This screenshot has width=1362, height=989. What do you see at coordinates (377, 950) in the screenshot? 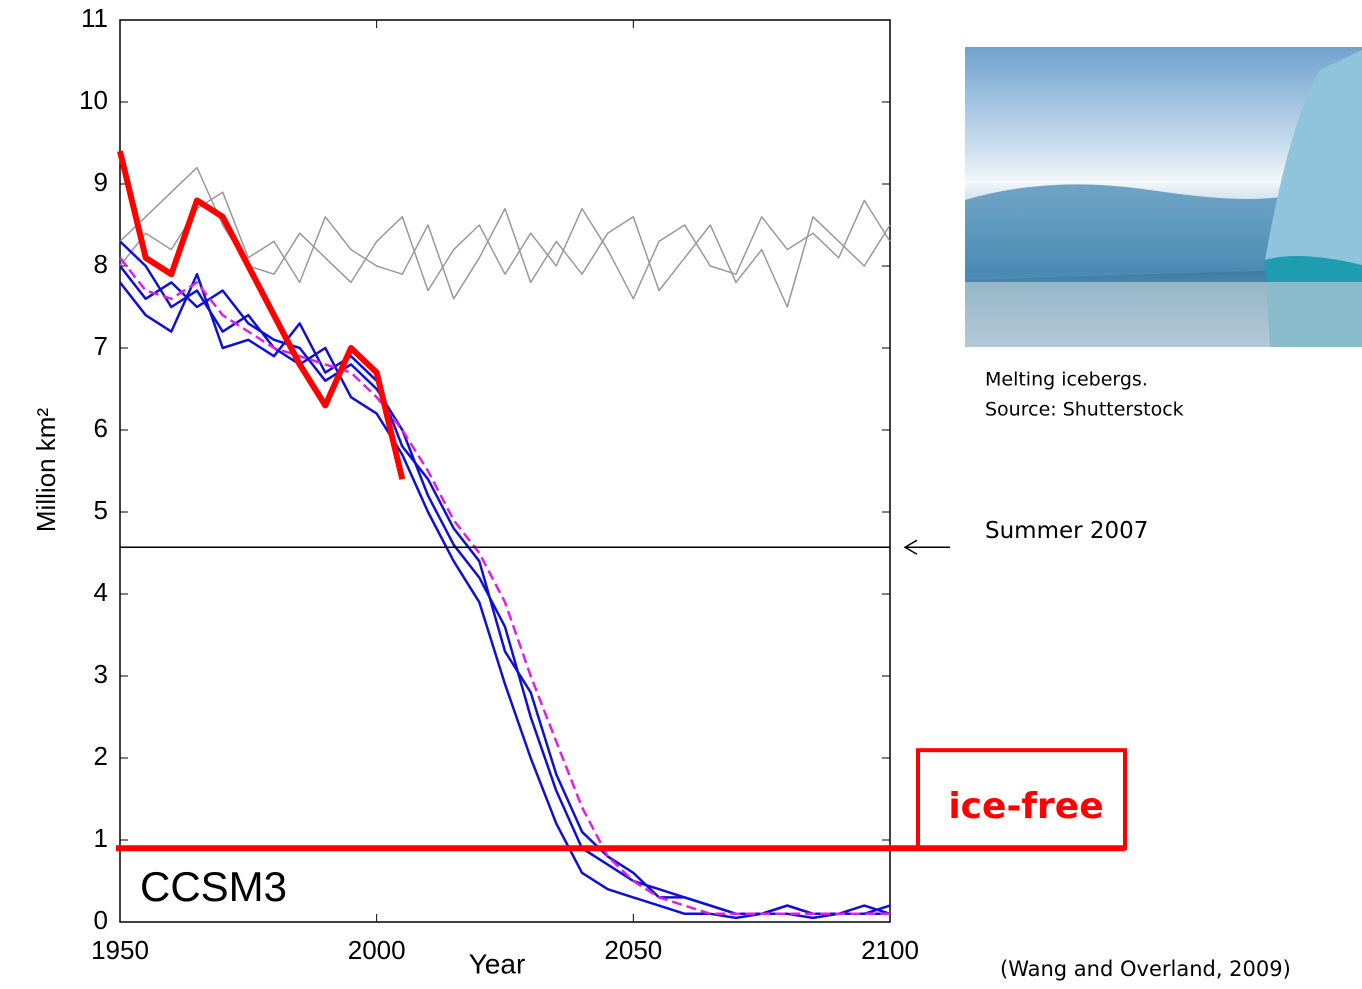
I see `x-tick-label: 2000` at bounding box center [377, 950].